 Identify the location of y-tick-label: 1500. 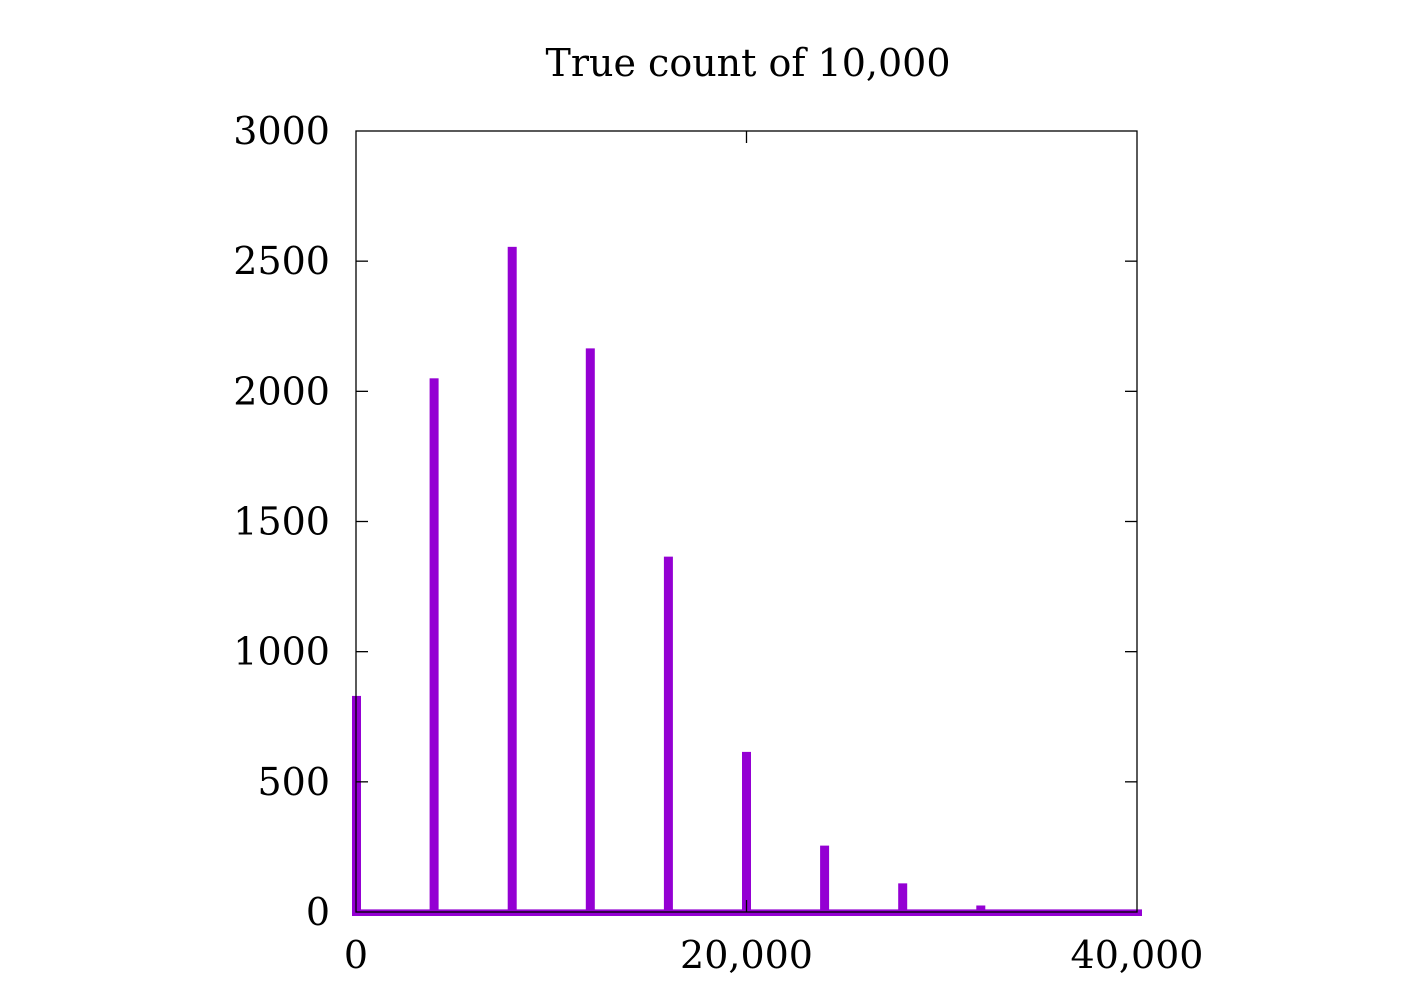
(281, 522).